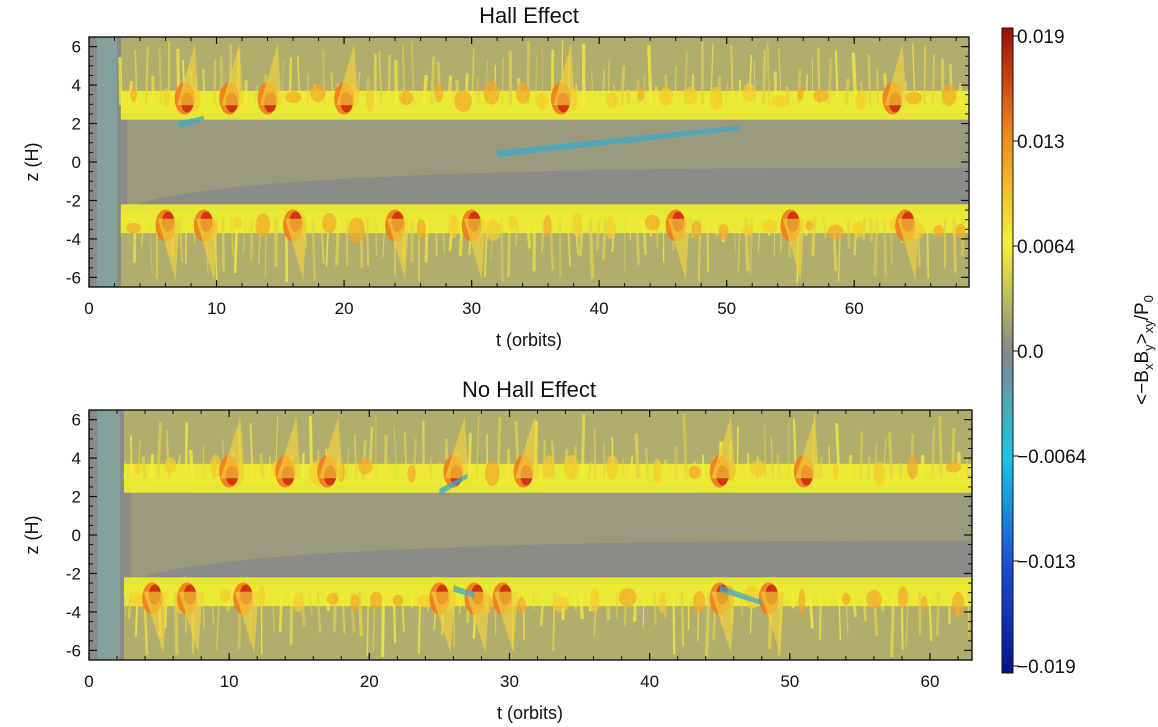  What do you see at coordinates (1030, 352) in the screenshot?
I see `colorbar-tick-label: 0.0` at bounding box center [1030, 352].